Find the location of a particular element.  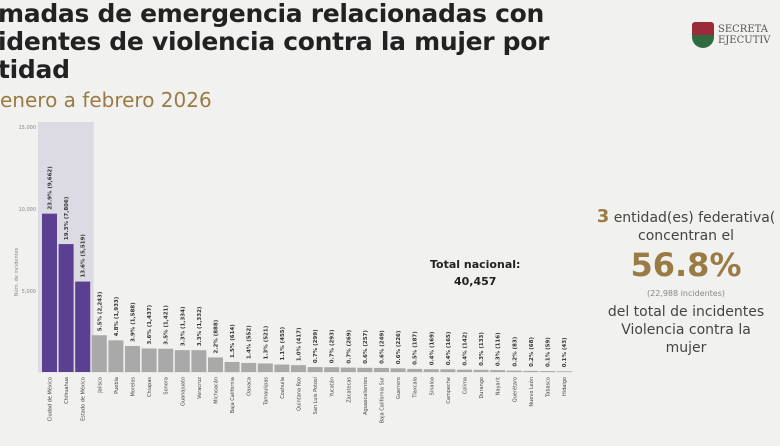

data-label: 2.2% (888) is located at coordinates (217, 336).